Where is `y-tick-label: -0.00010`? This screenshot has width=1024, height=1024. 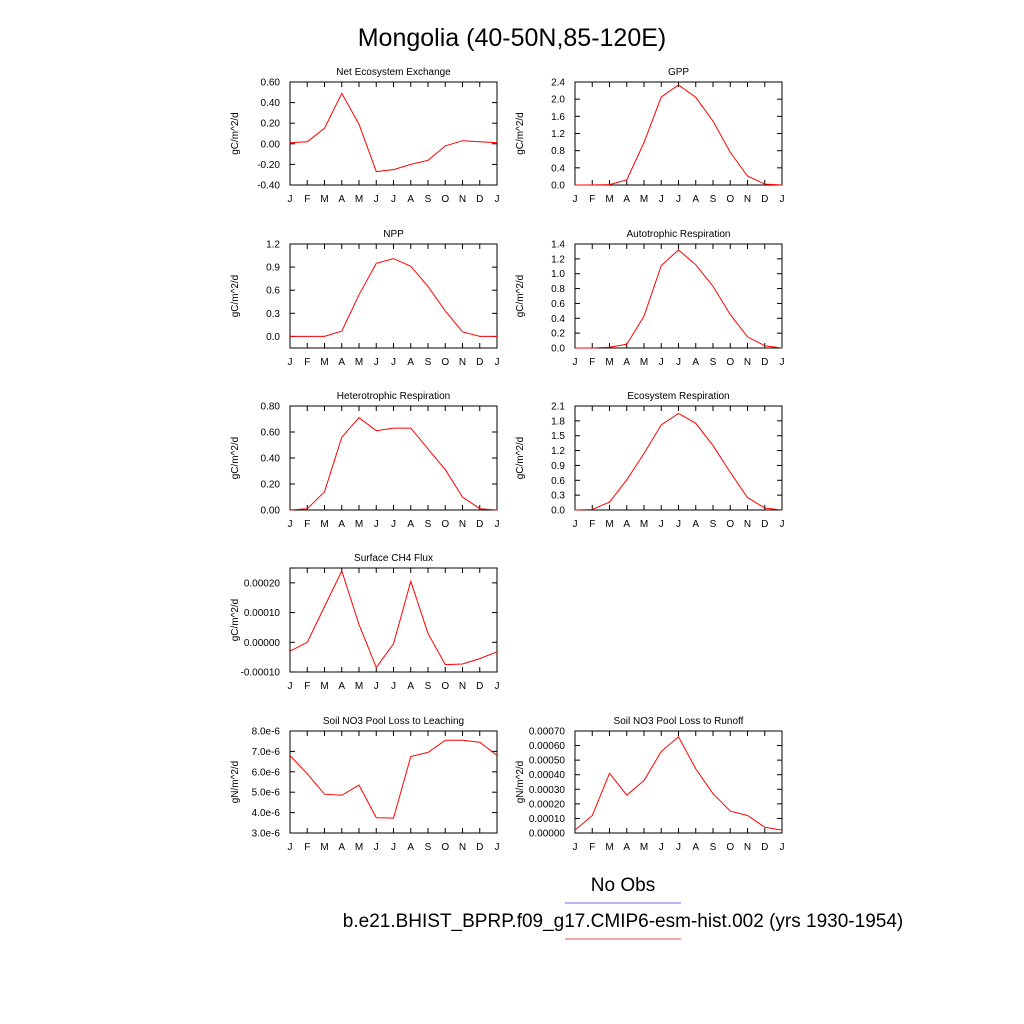 y-tick-label: -0.00010 is located at coordinates (261, 673).